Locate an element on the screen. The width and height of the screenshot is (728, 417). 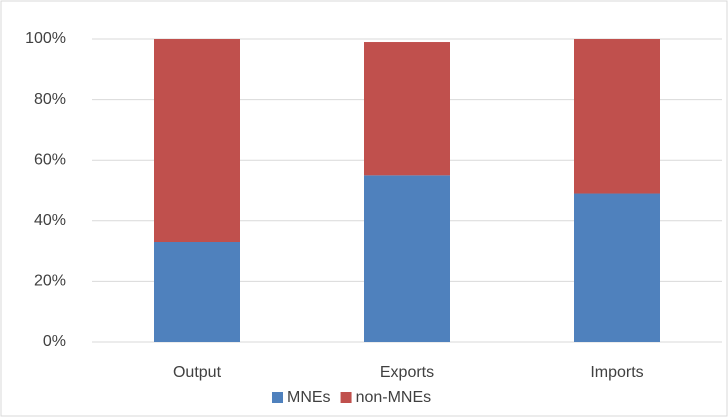
y-tick-label: 40% is located at coordinates (50, 220).